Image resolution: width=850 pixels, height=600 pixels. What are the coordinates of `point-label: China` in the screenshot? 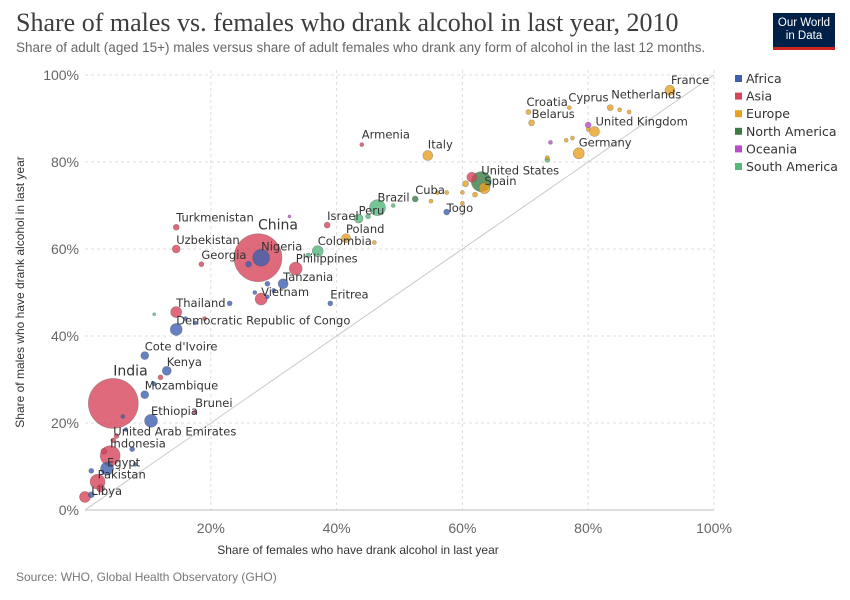 It's located at (278, 226).